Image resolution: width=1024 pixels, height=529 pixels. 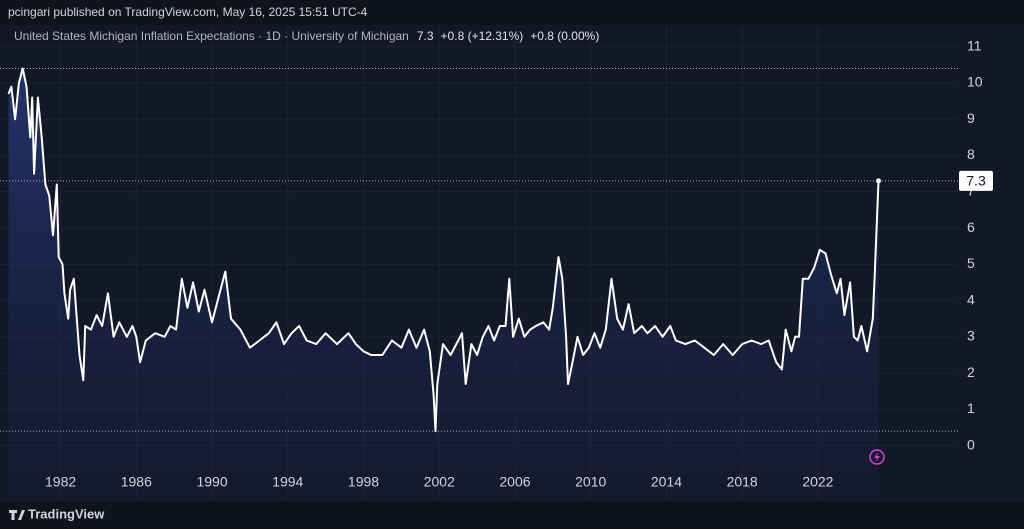 What do you see at coordinates (512, 515) in the screenshot?
I see `footer` at bounding box center [512, 515].